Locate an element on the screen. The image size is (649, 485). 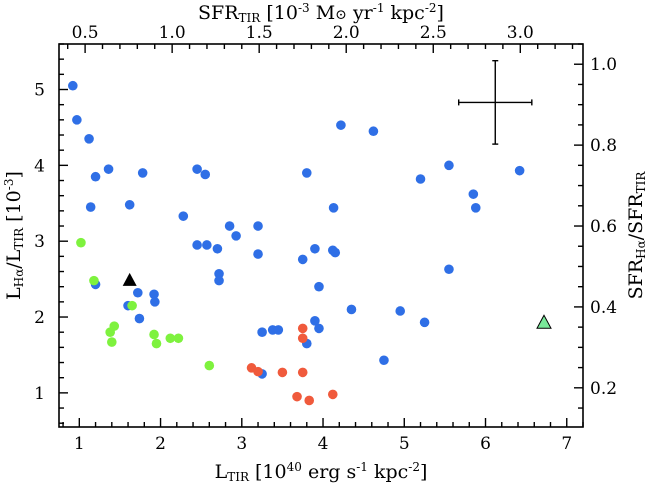
x-tick-label: 3 is located at coordinates (241, 444).